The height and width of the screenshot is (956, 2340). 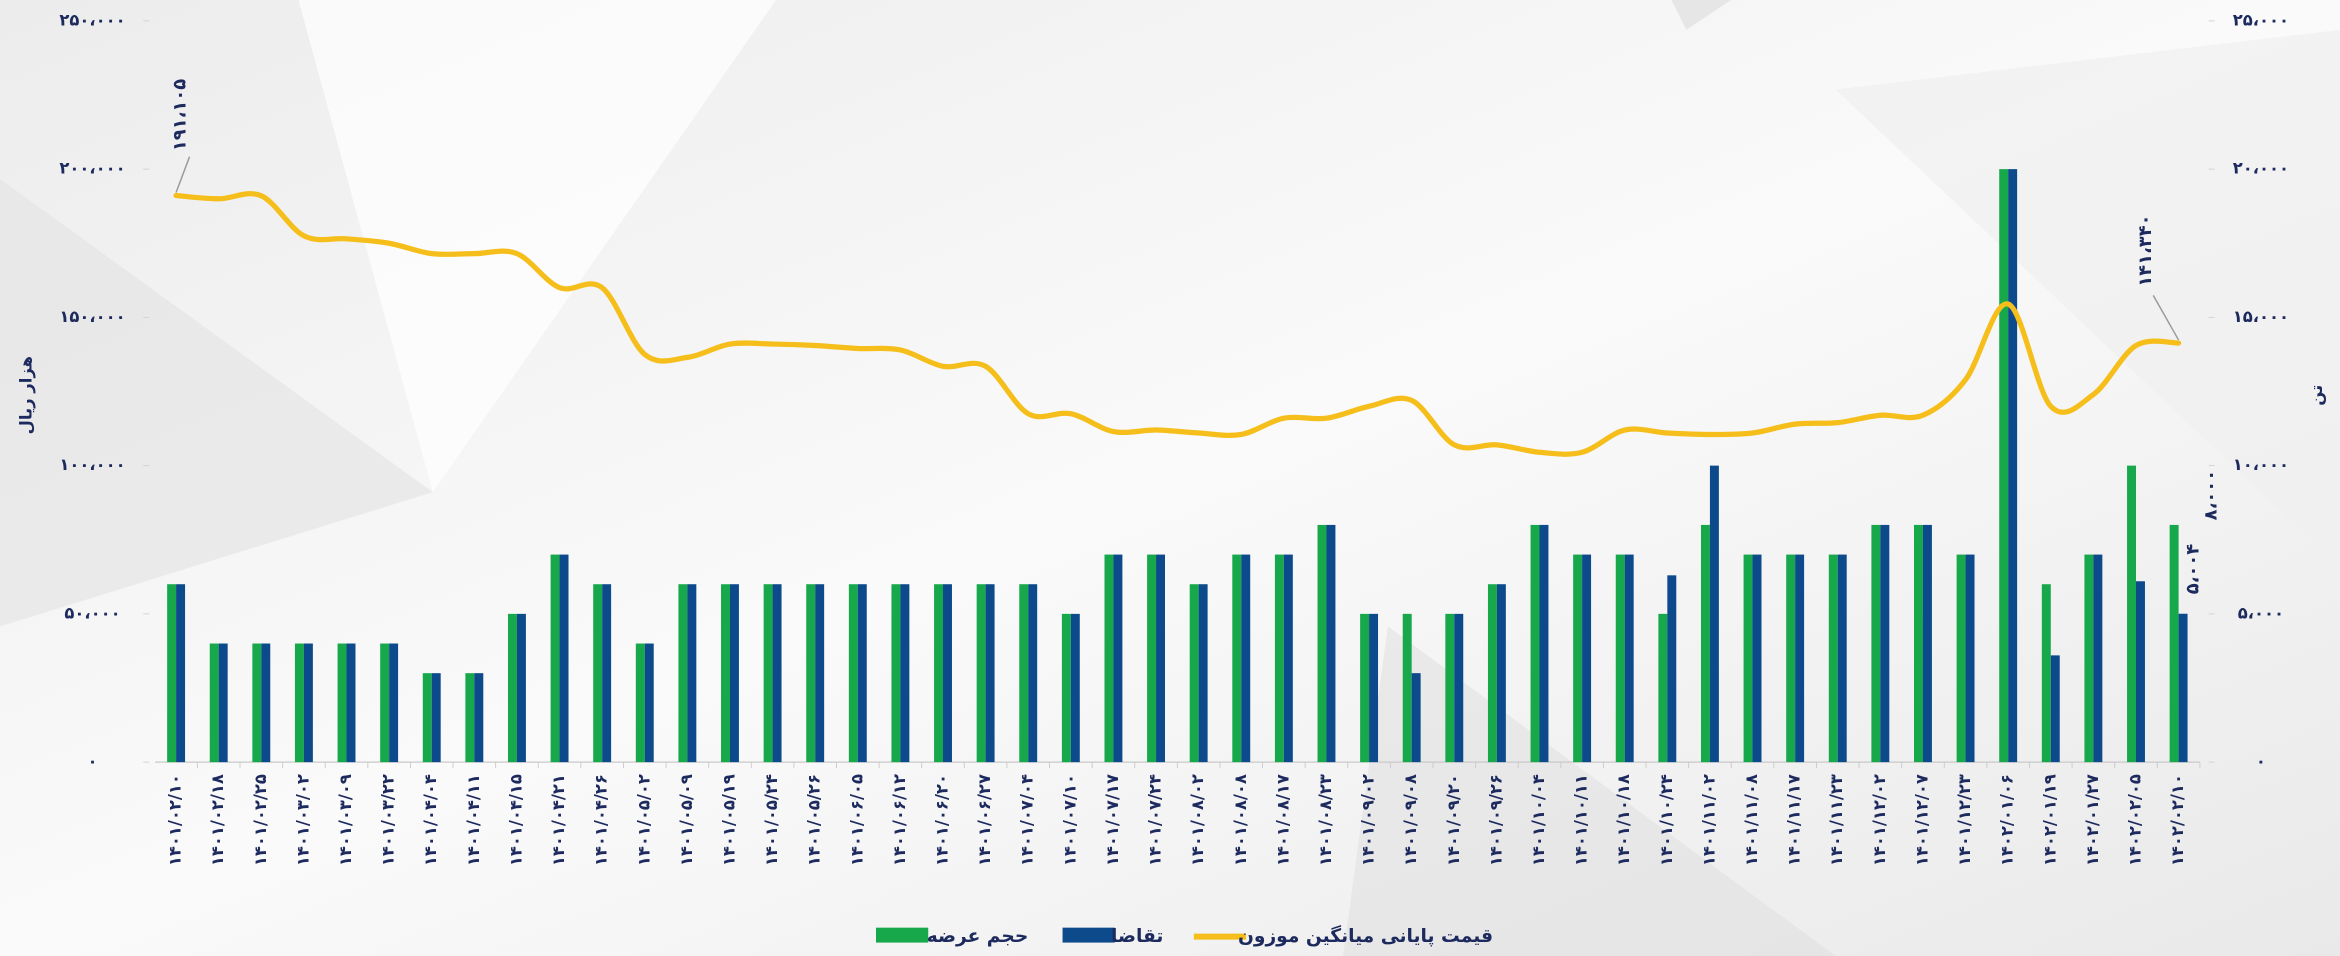 What do you see at coordinates (2092, 820) in the screenshot?
I see `x-tick-label: ۱۴۰۲/۰۱/۲۷` at bounding box center [2092, 820].